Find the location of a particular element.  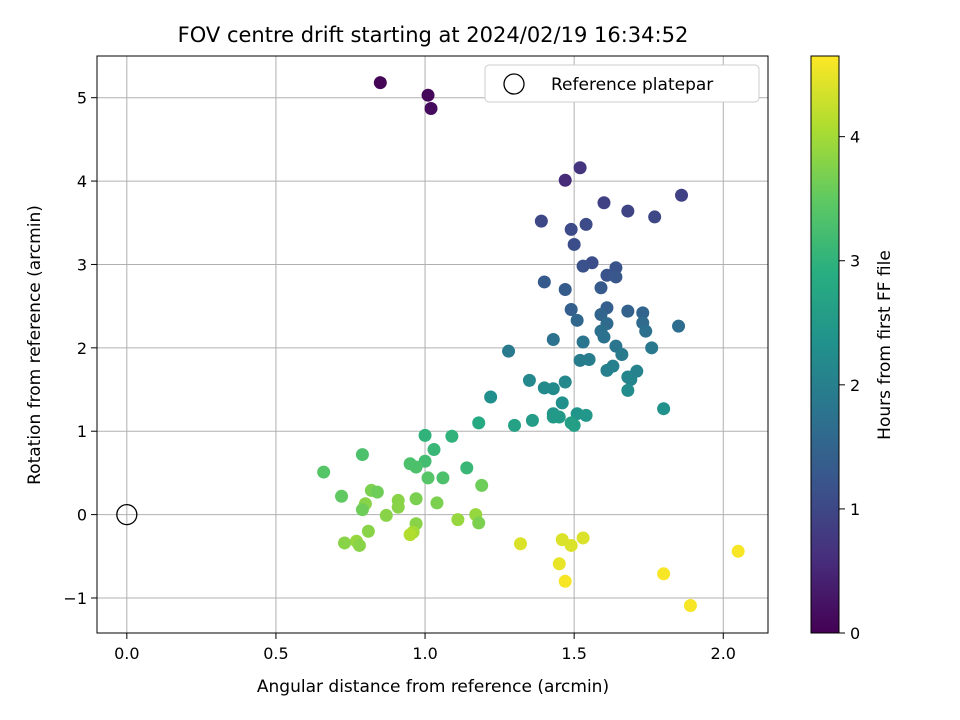

x-tick-label: 0.5 is located at coordinates (275, 653).